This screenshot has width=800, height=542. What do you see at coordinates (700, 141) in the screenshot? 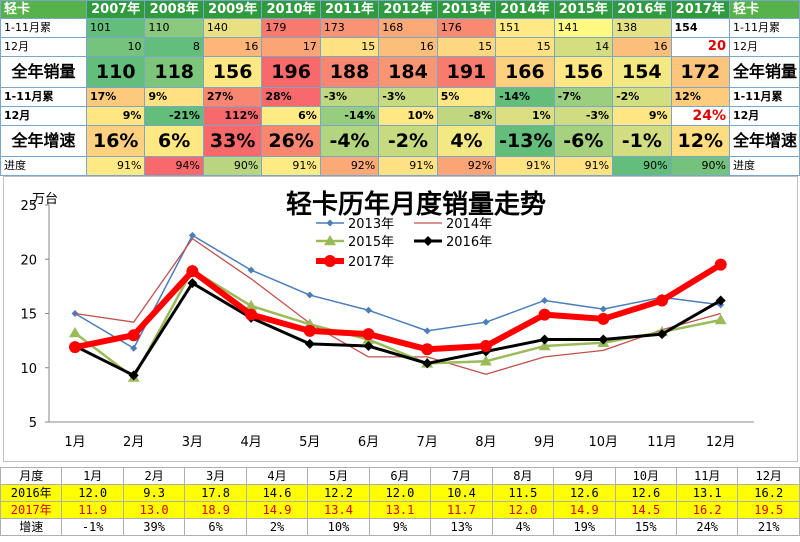
I see `summary-cell: 12%` at bounding box center [700, 141].